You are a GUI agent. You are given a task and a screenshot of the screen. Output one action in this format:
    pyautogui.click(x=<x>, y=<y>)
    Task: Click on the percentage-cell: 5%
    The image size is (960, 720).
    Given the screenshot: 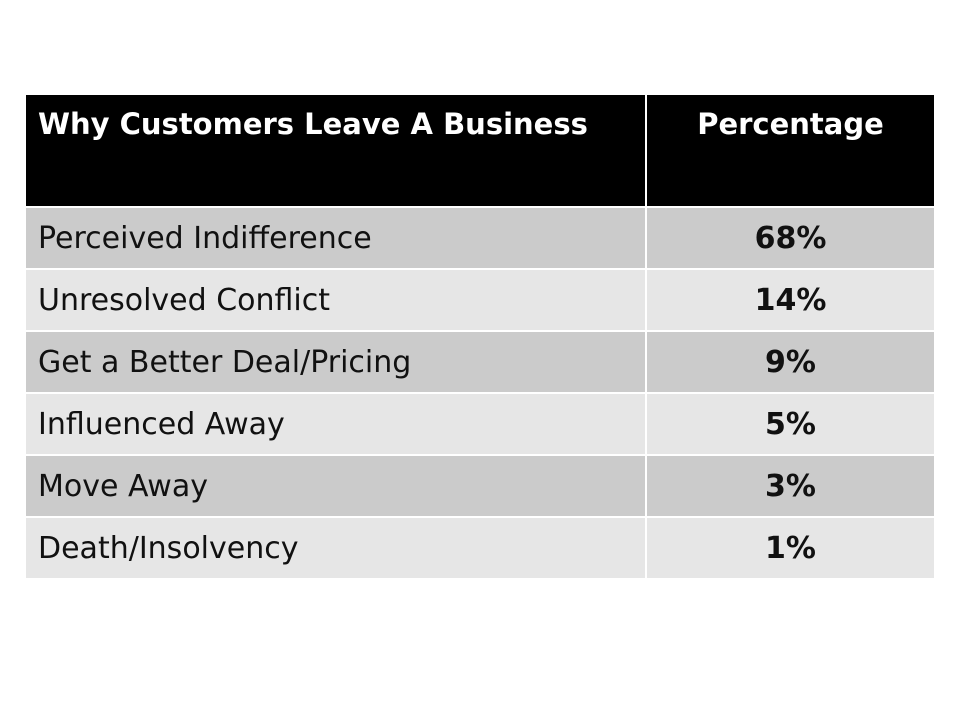 What is the action you would take?
    pyautogui.click(x=790, y=424)
    